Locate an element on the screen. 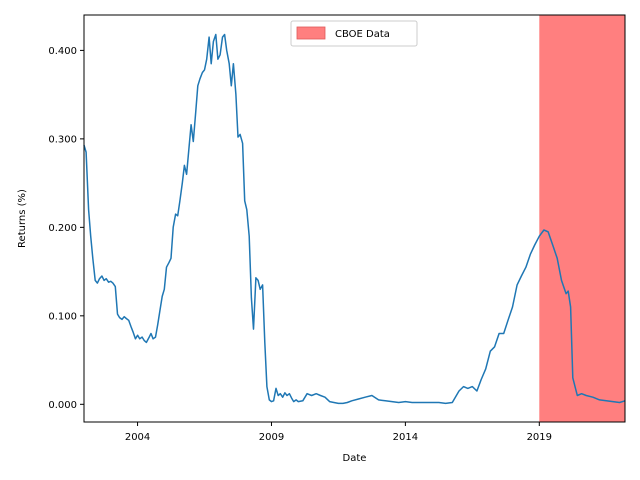 Image resolution: width=640 pixels, height=480 pixels. y-tick-label: 0.300 is located at coordinates (62, 139).